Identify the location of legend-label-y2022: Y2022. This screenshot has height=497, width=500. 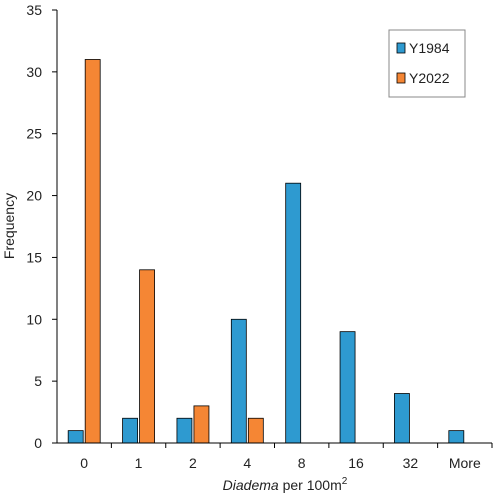
(429, 78).